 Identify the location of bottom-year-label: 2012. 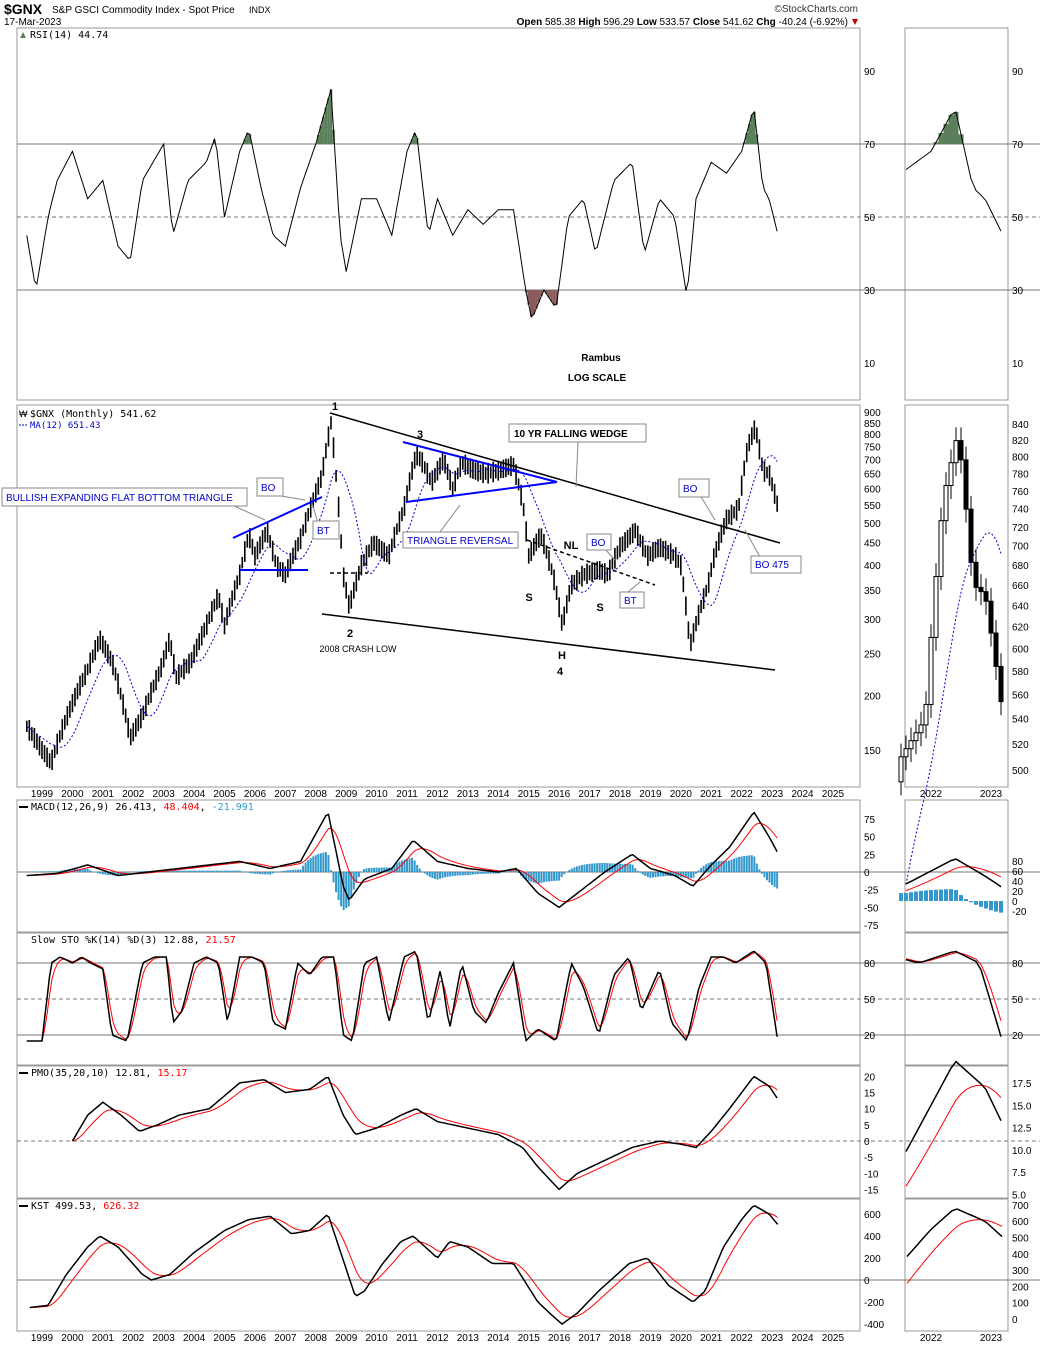
(437, 1338).